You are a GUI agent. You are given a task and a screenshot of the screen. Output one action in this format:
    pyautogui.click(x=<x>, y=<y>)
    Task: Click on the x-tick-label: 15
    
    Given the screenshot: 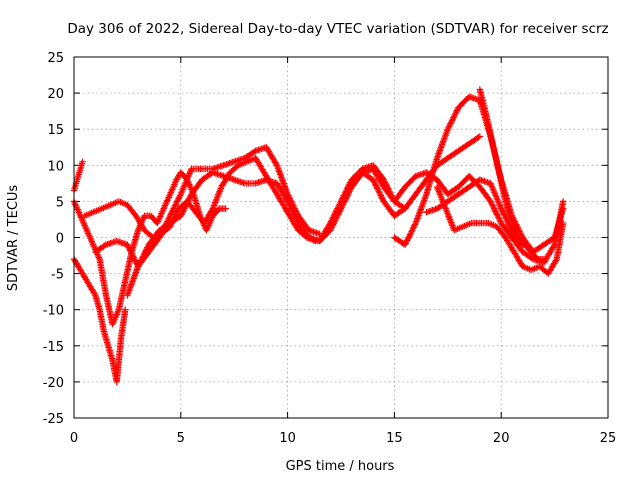 What is the action you would take?
    pyautogui.click(x=394, y=438)
    